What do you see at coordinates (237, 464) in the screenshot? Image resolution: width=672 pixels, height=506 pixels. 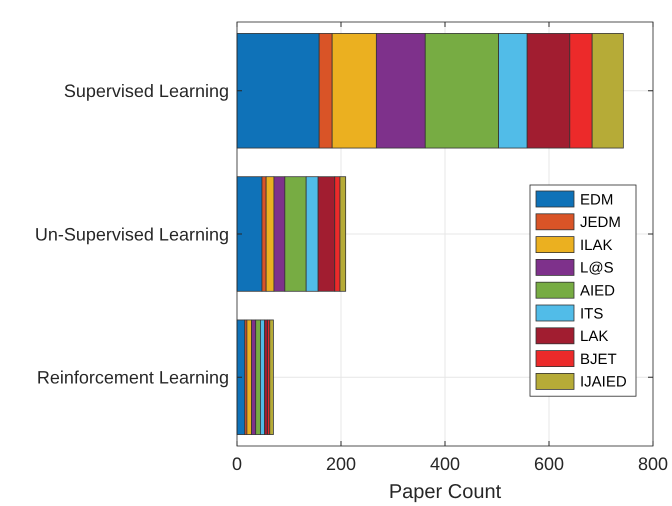 I see `x-tick-label: 0` at bounding box center [237, 464].